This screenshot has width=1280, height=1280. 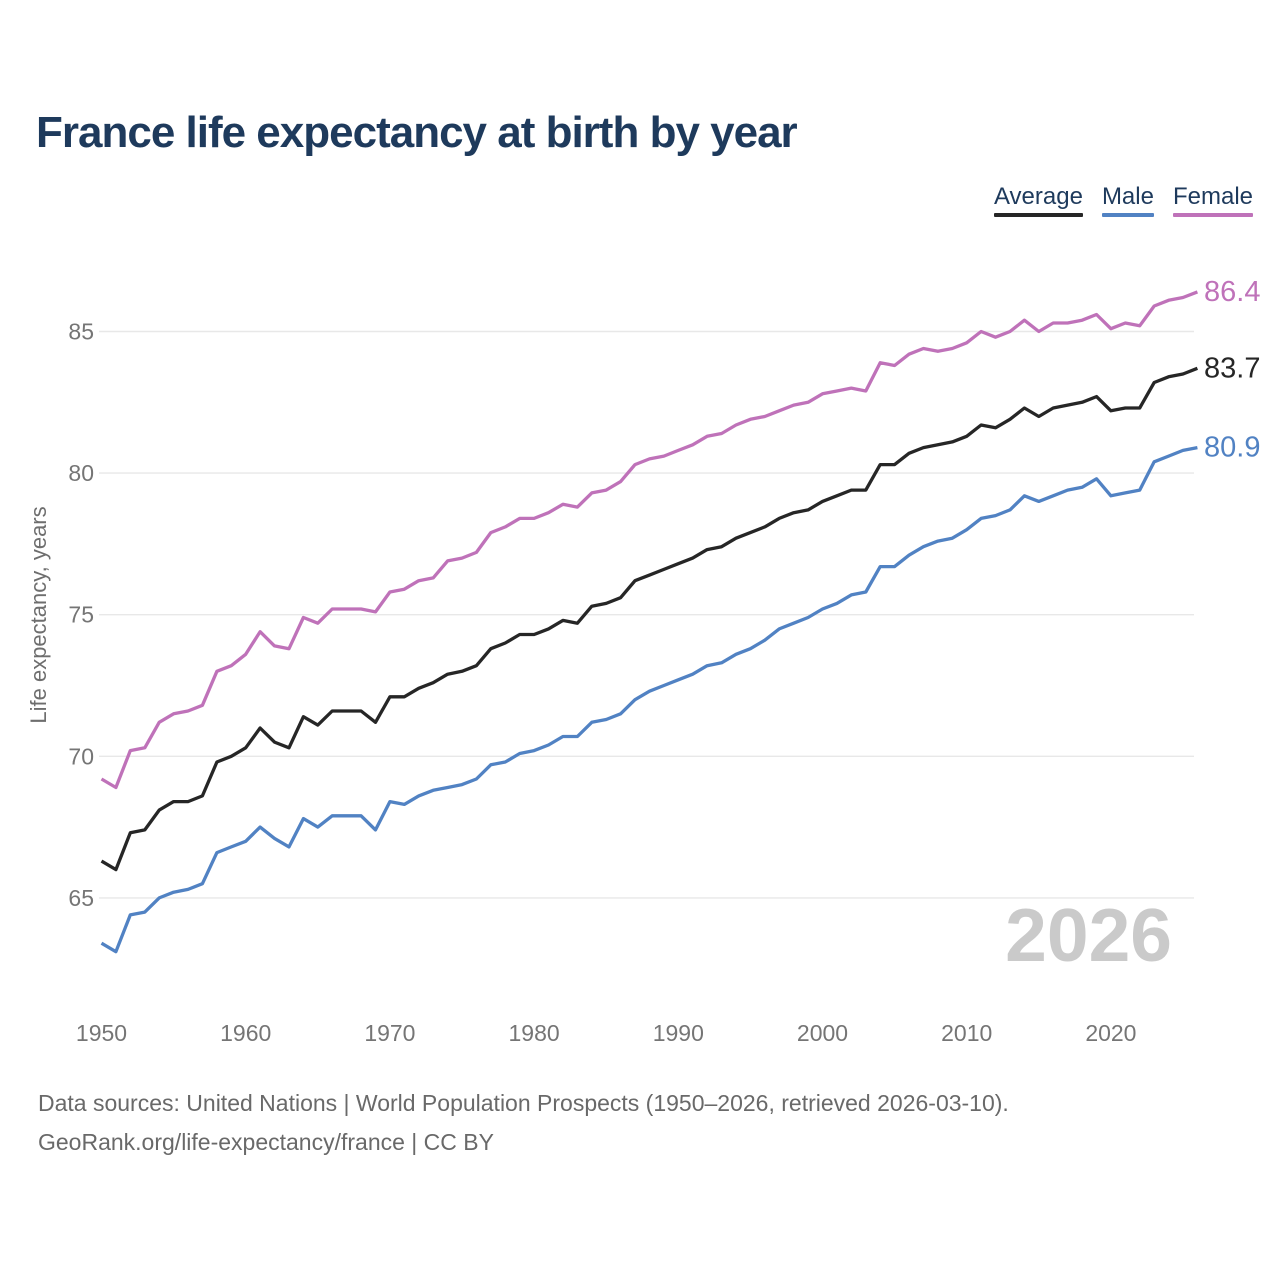 What do you see at coordinates (245, 1033) in the screenshot?
I see `x-tick-1960: 1960` at bounding box center [245, 1033].